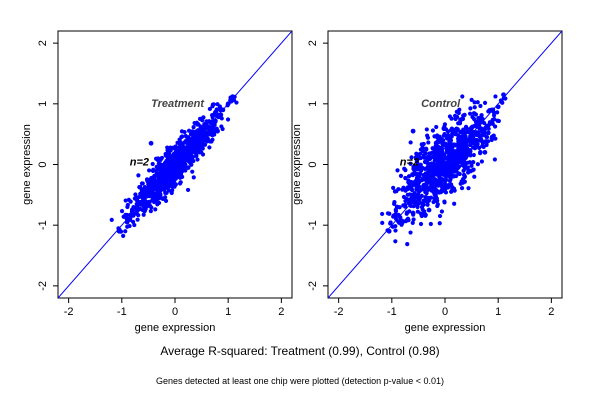 The height and width of the screenshot is (400, 600). I want to click on y-tick-label: -2, so click(43, 286).